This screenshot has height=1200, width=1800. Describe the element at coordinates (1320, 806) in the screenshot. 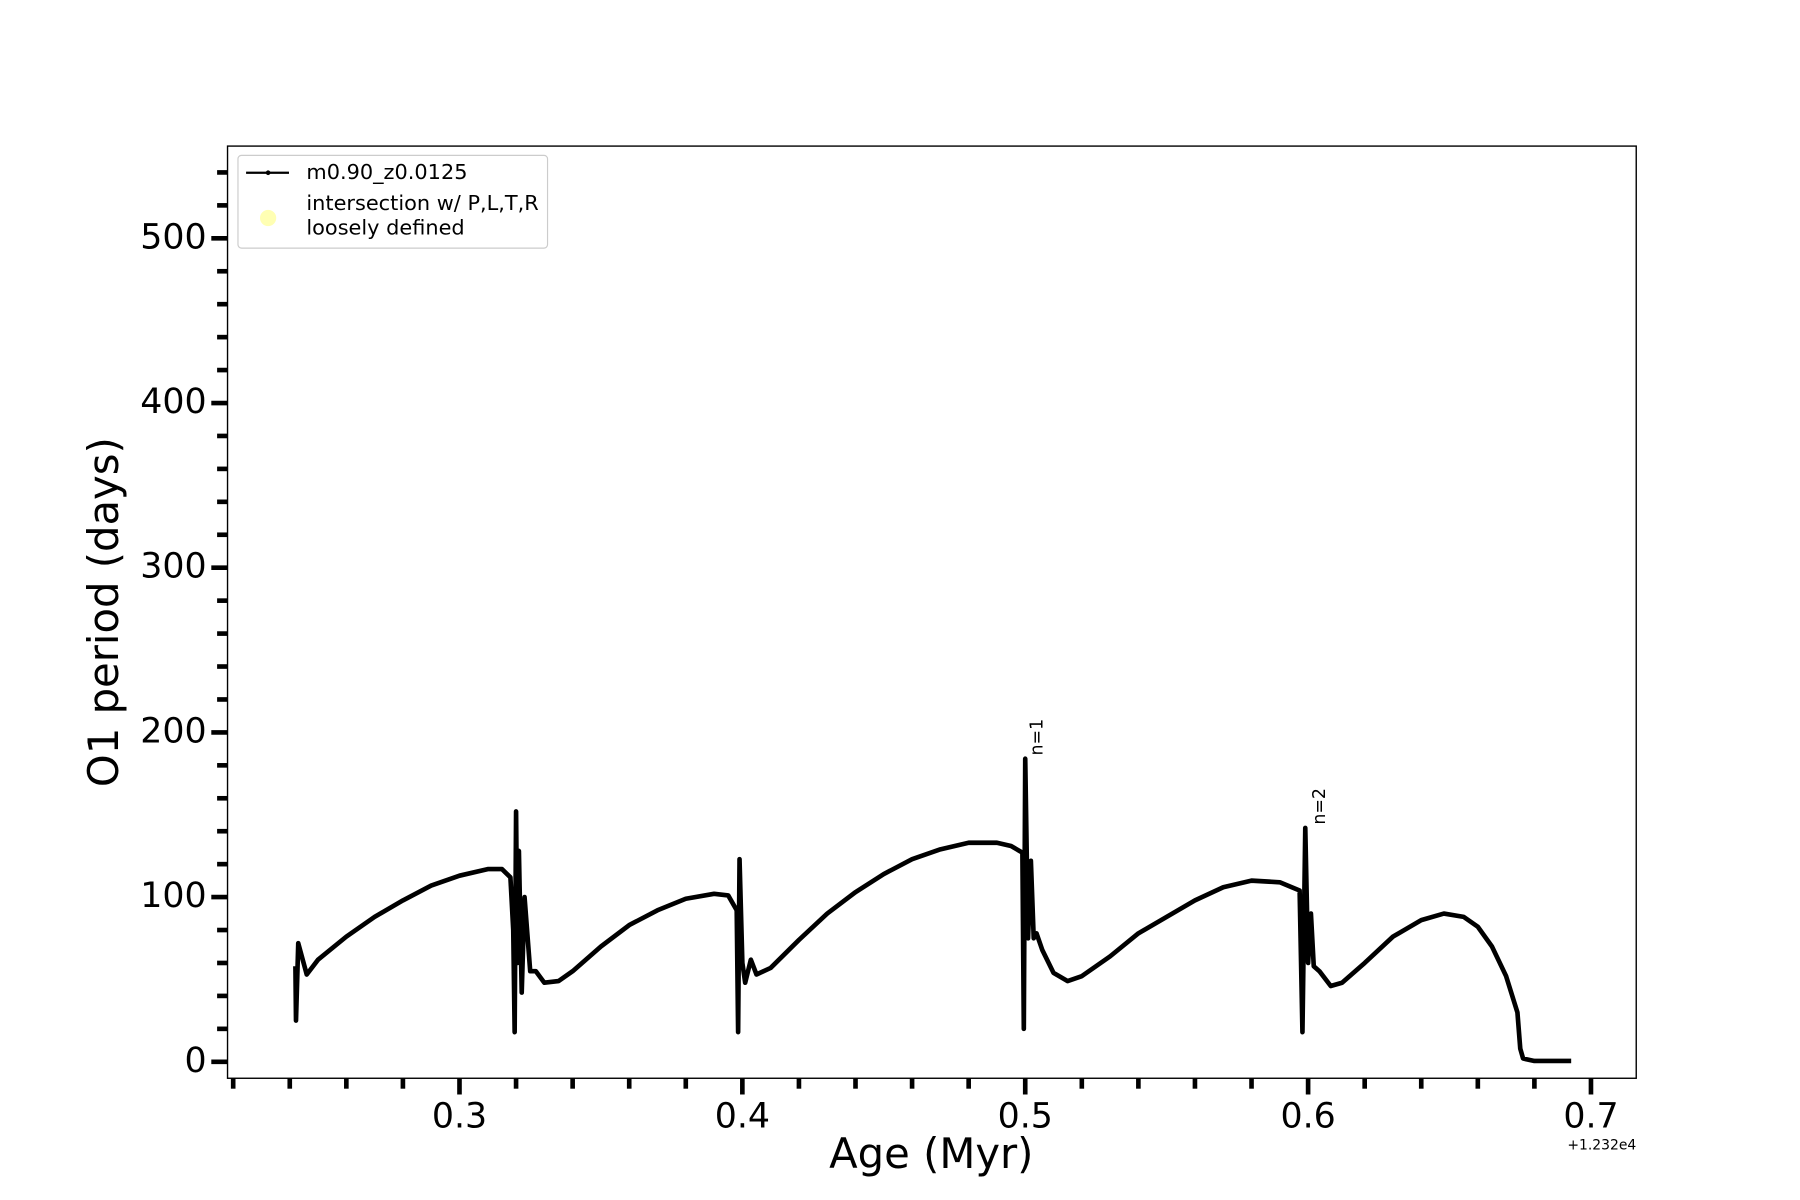

I see `annotation: n=2` at that location.